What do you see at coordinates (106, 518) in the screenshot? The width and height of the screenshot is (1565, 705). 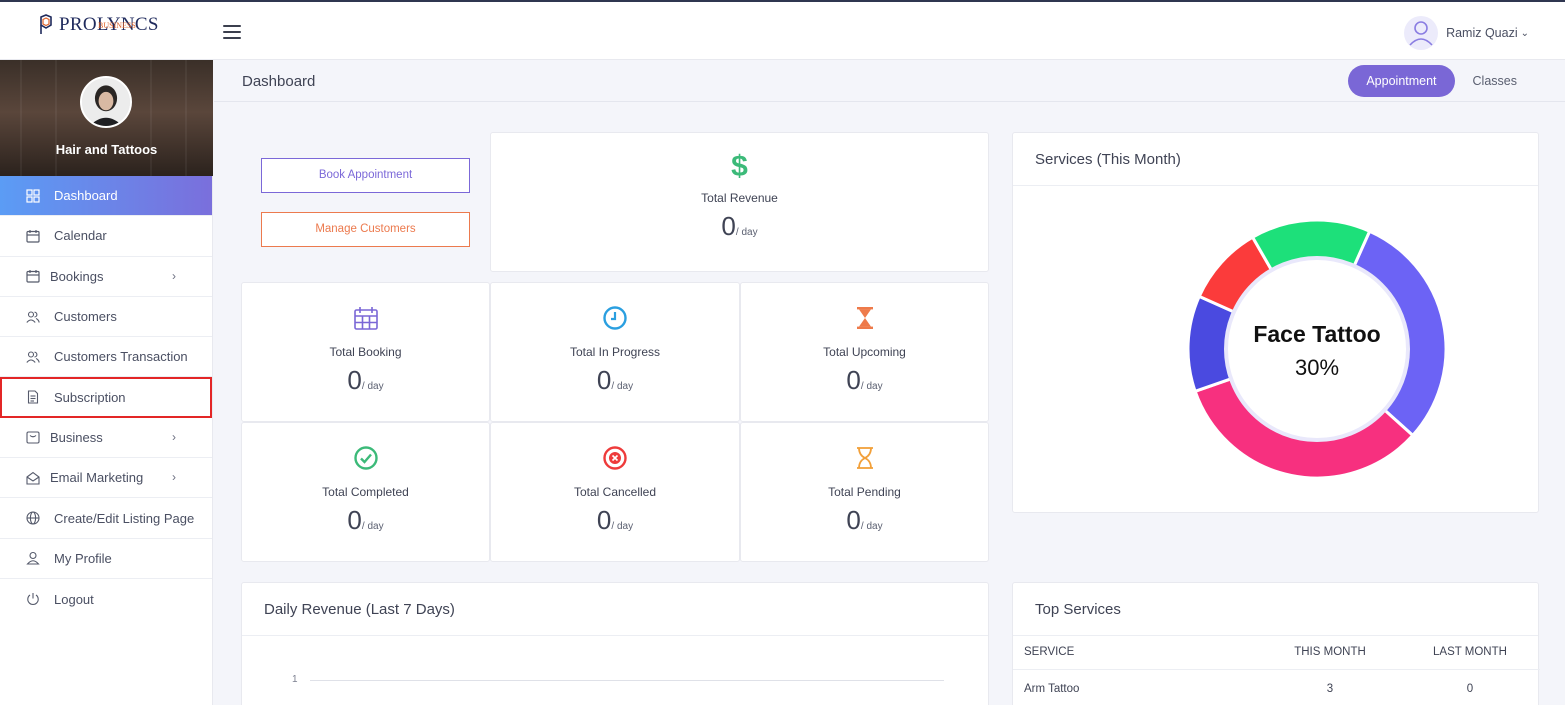 I see `sidebar-item-listing-page: Create/Edit Listing Page` at bounding box center [106, 518].